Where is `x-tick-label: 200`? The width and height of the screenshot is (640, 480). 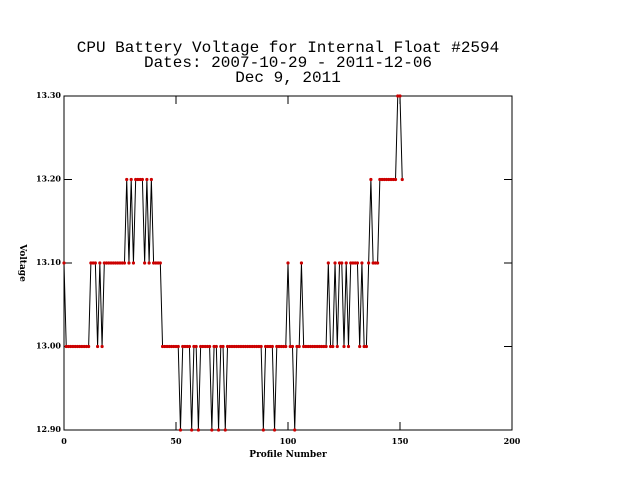
x-tick-label: 200 is located at coordinates (512, 441).